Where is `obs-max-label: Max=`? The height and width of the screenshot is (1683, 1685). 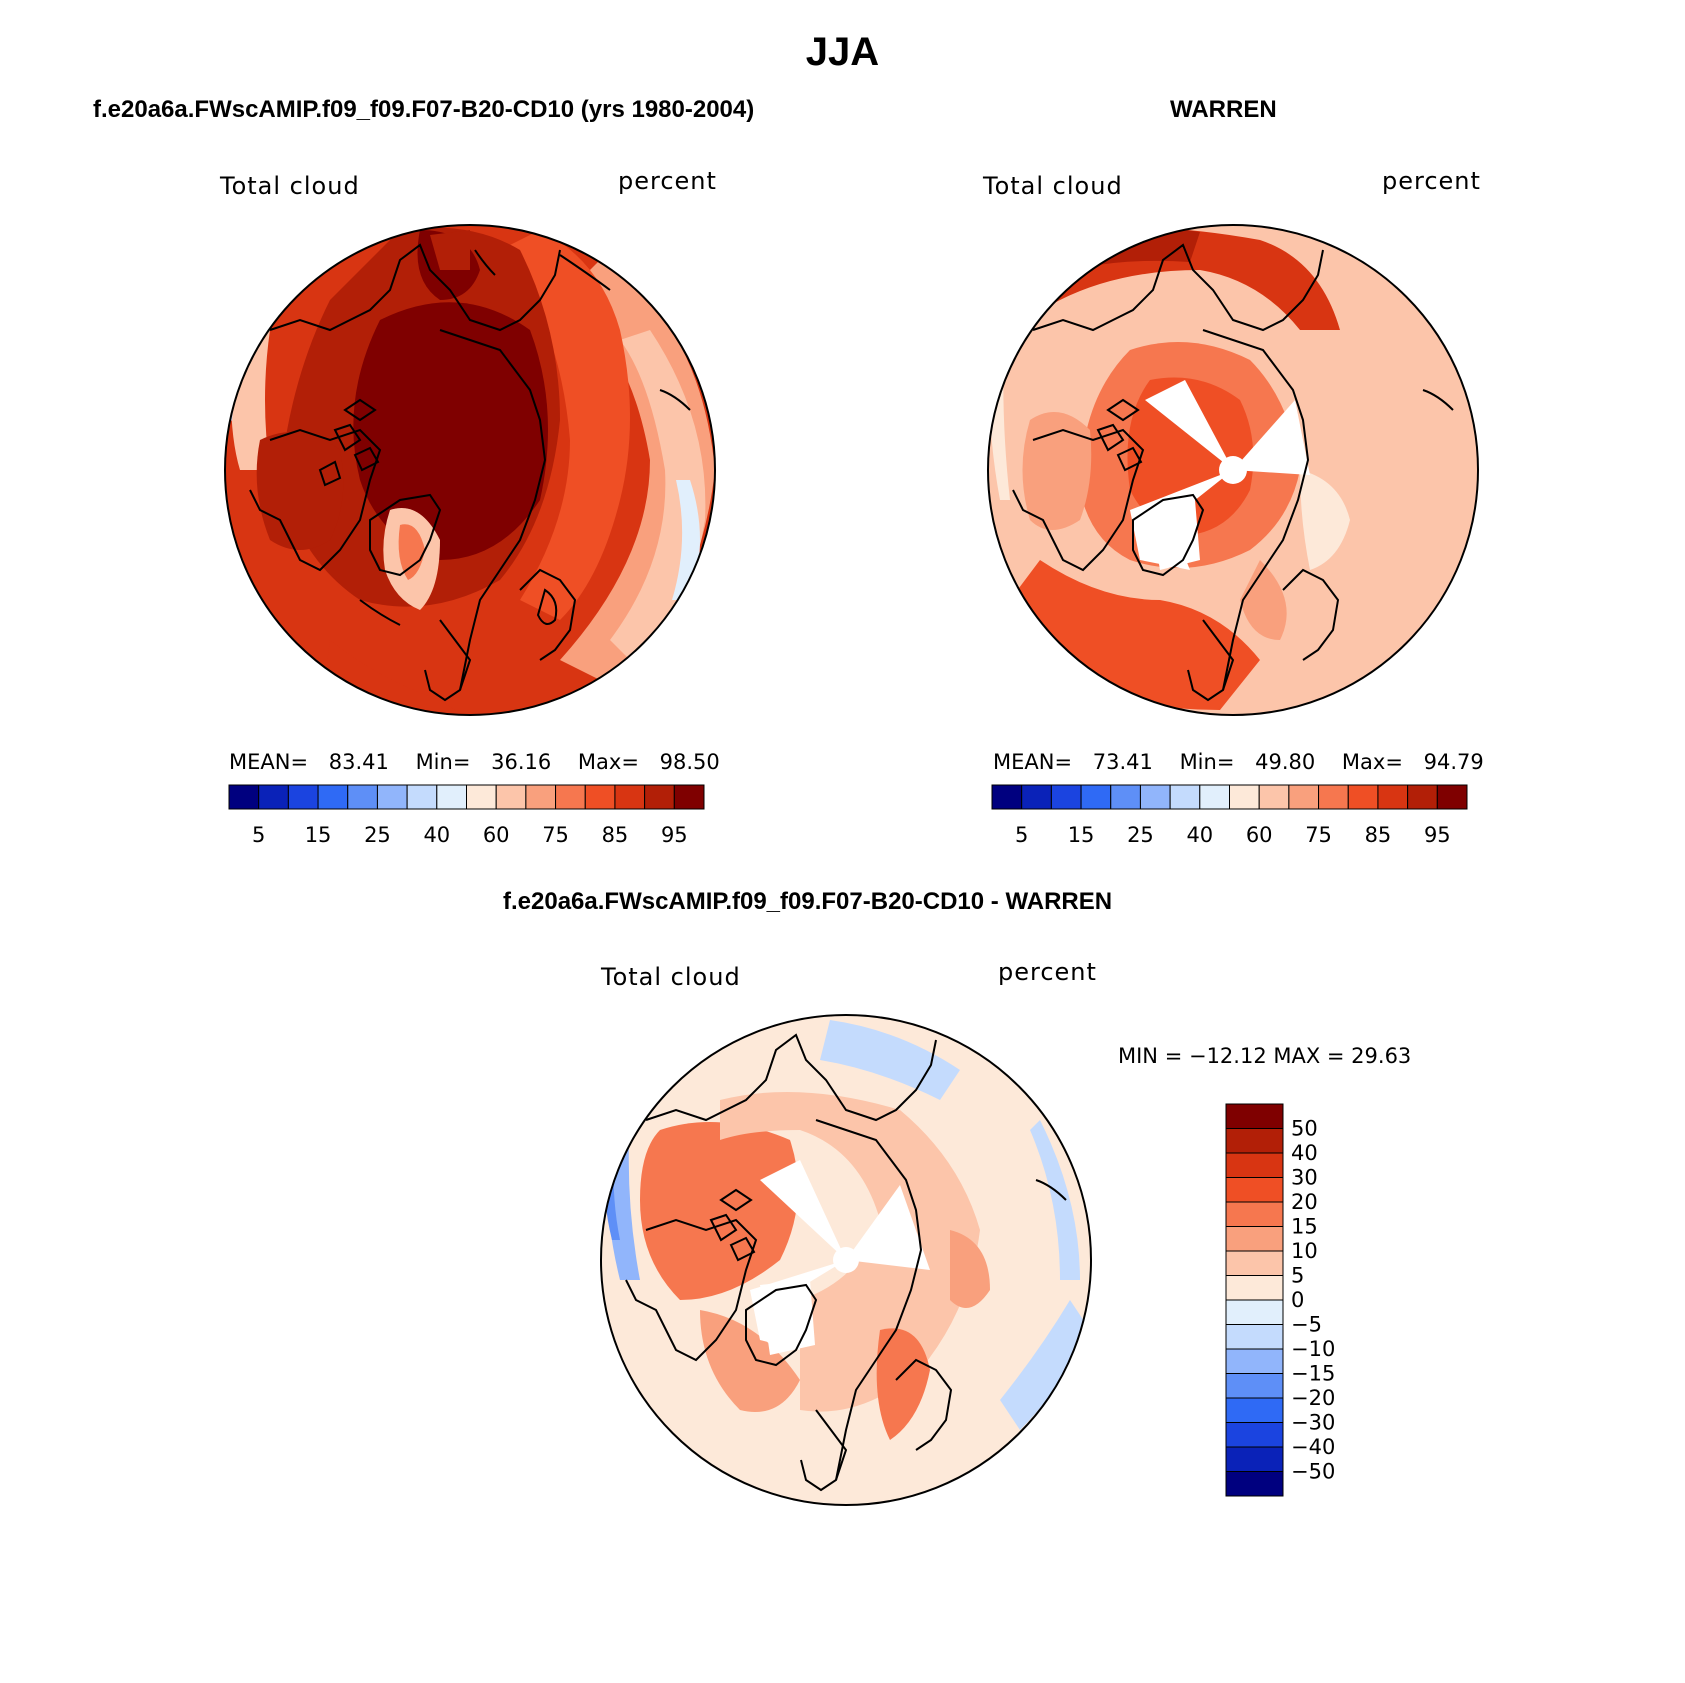
obs-max-label: Max= is located at coordinates (1372, 762).